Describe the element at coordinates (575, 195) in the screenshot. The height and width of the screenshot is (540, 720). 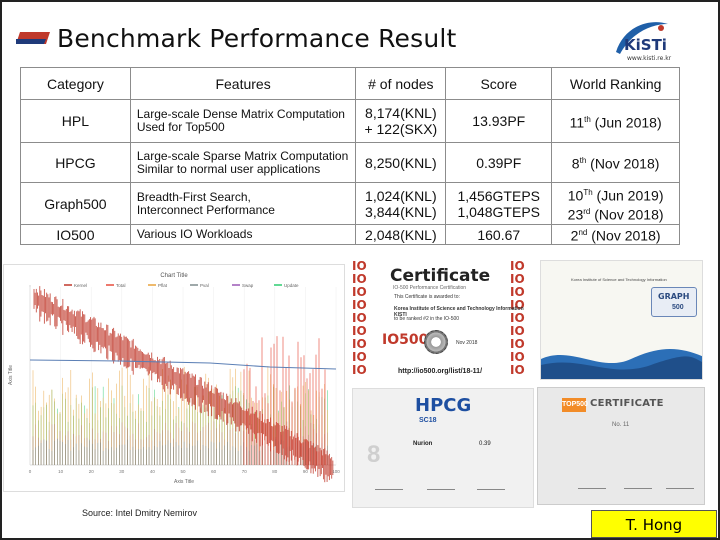
I see `rank-number: 10` at that location.